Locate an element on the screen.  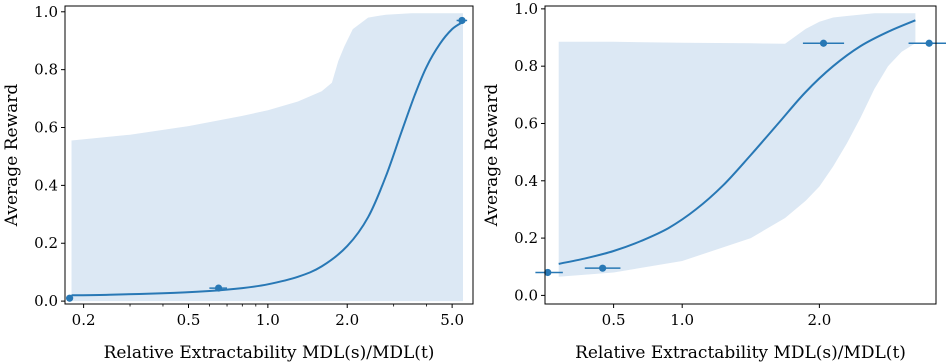
x-tick-label: 0.2 is located at coordinates (84, 320).